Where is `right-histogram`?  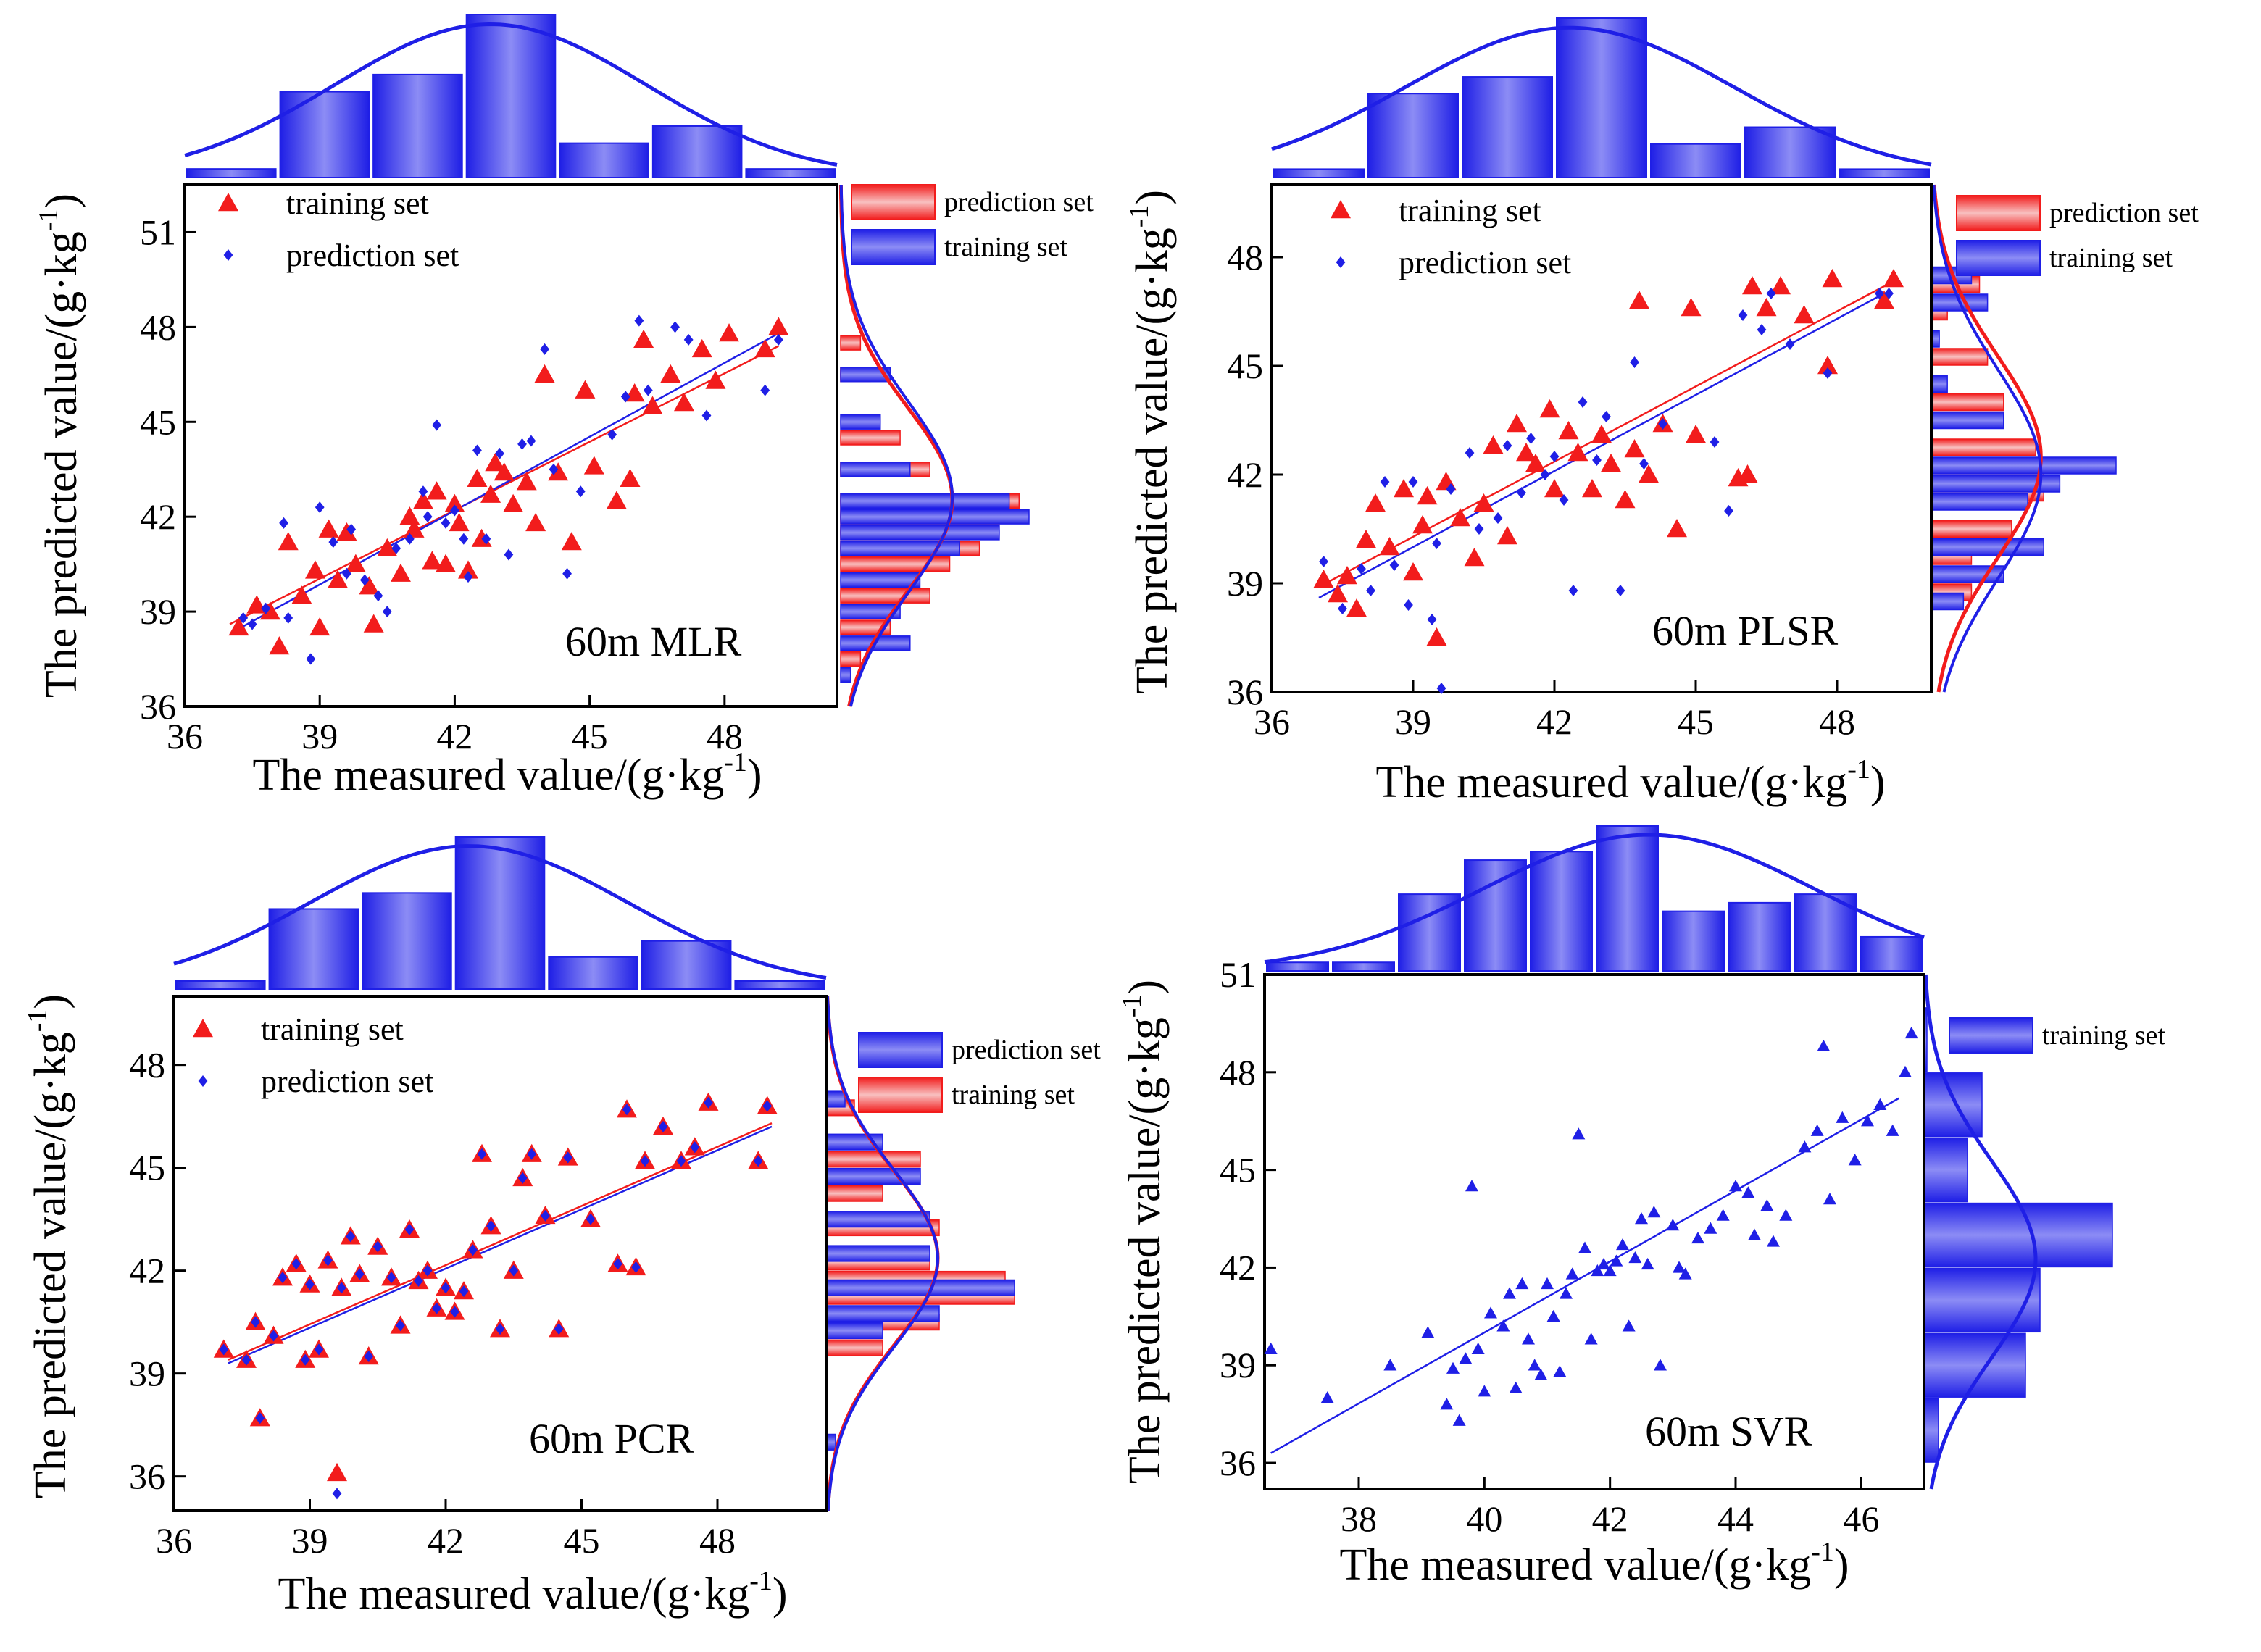
right-histogram is located at coordinates (934, 445).